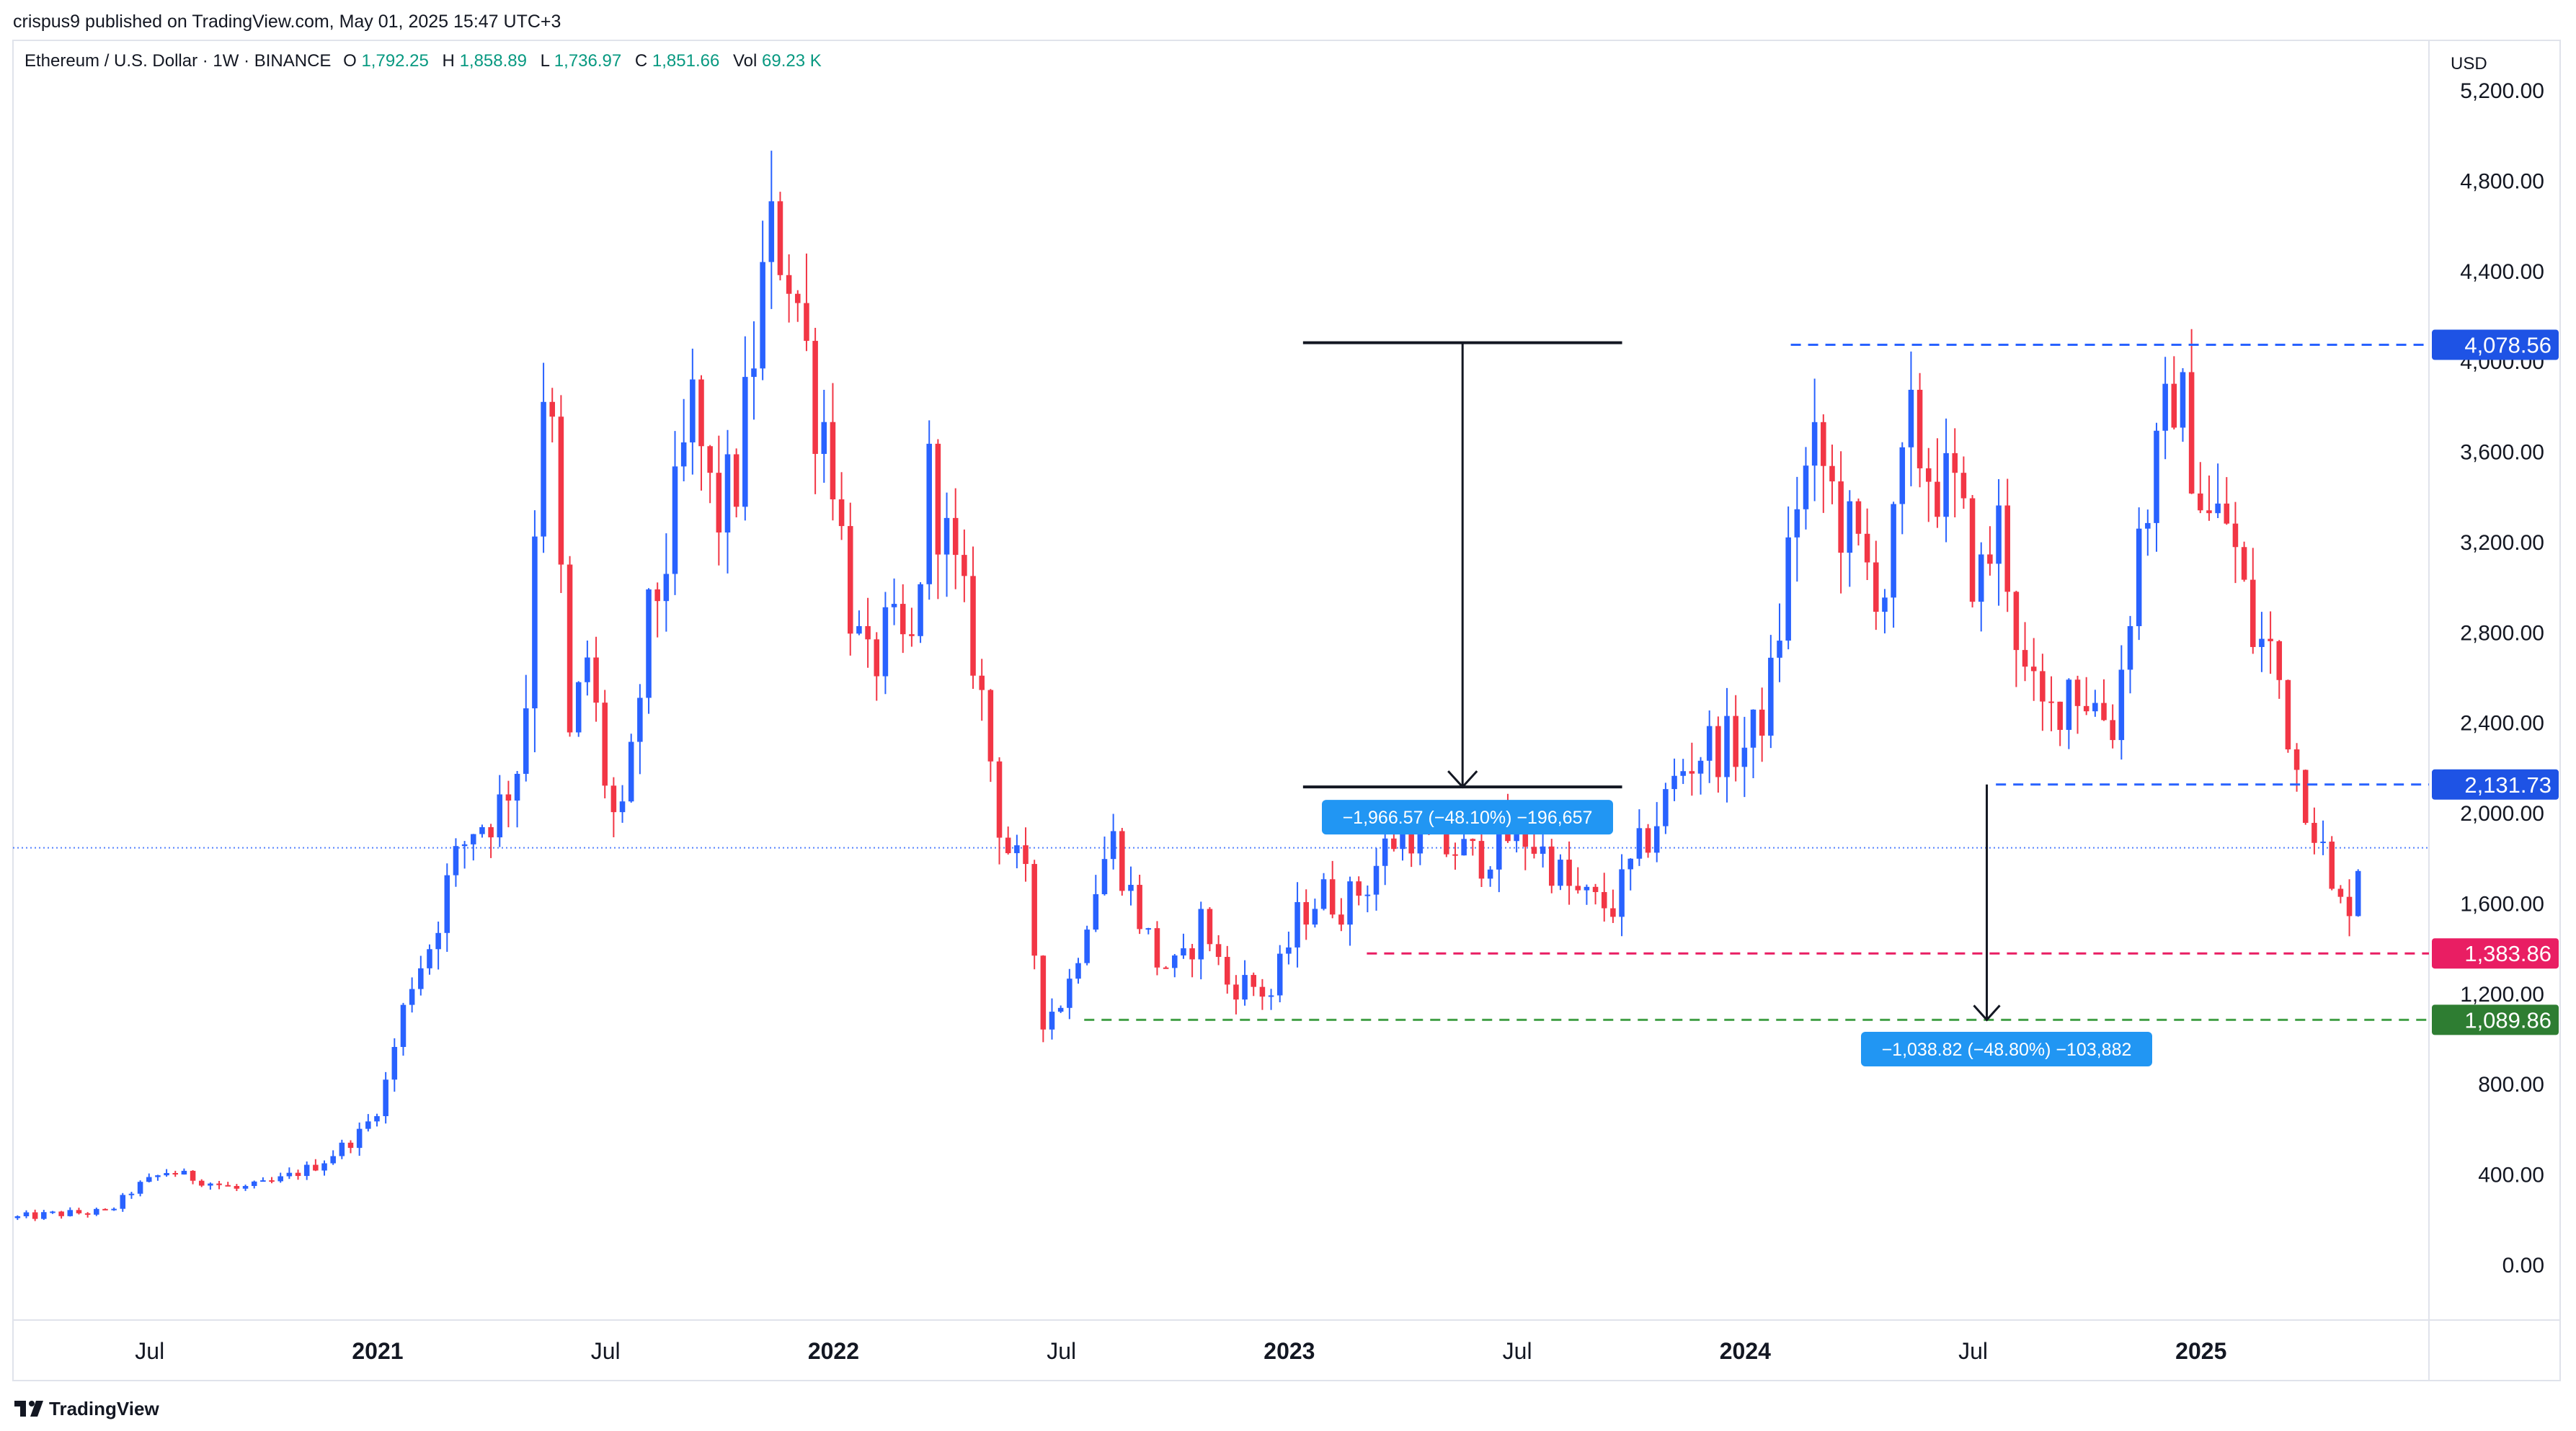 The width and height of the screenshot is (2576, 1431). Describe the element at coordinates (2495, 682) in the screenshot. I see `price-axis-labels: 4,078.56 2,131.73 1,383.86 1,089.86` at that location.